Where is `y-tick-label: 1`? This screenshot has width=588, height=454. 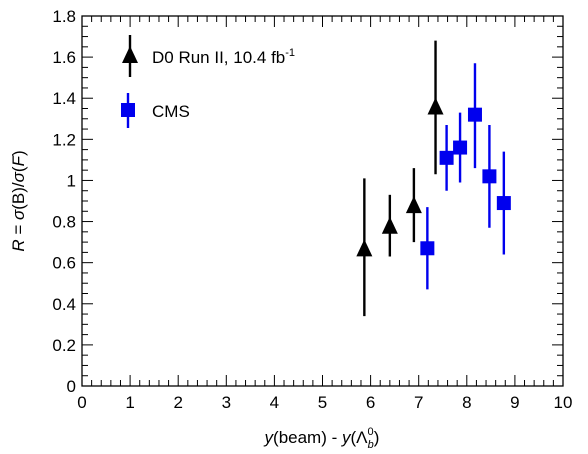
y-tick-label: 1 is located at coordinates (71, 180).